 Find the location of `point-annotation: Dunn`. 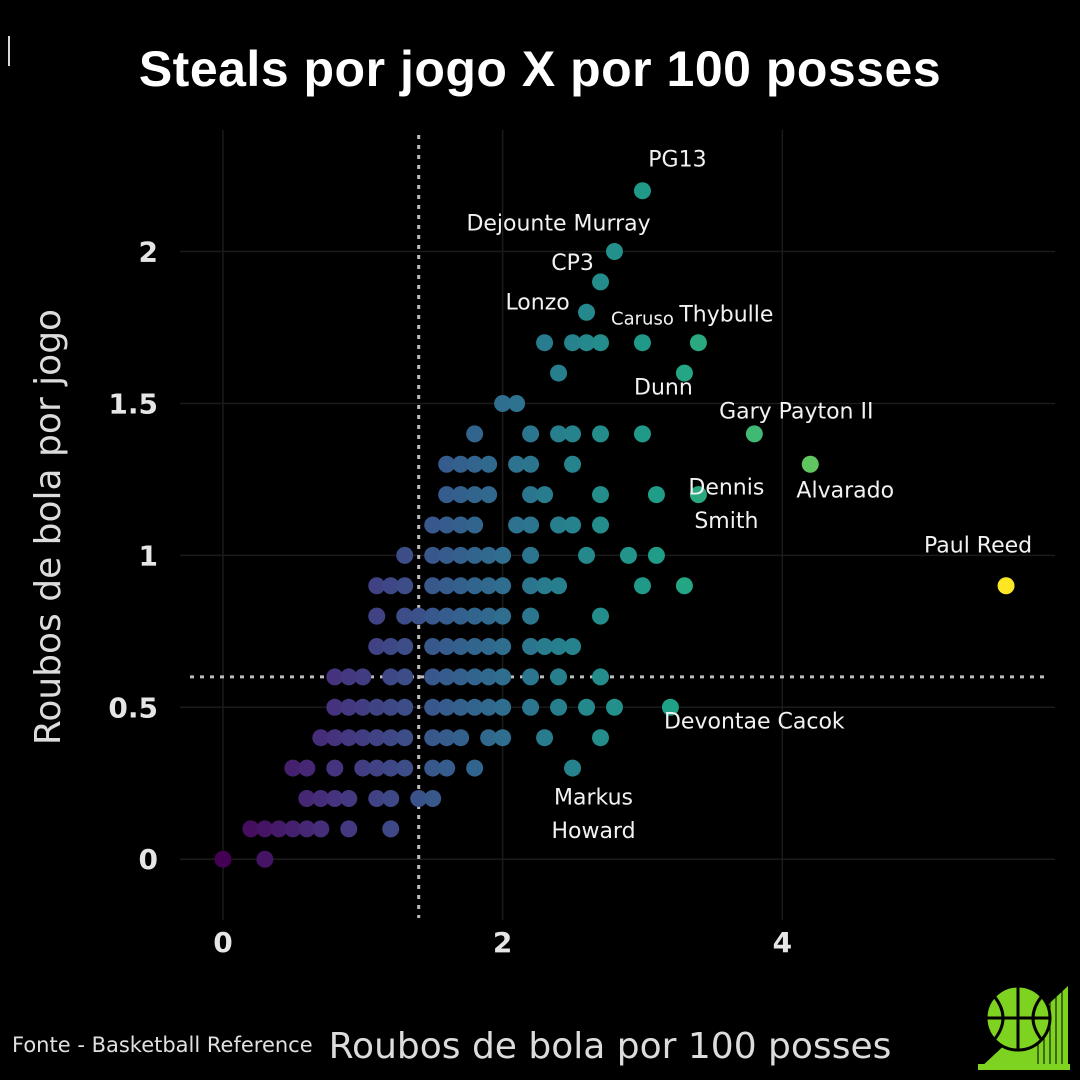

point-annotation: Dunn is located at coordinates (663, 387).